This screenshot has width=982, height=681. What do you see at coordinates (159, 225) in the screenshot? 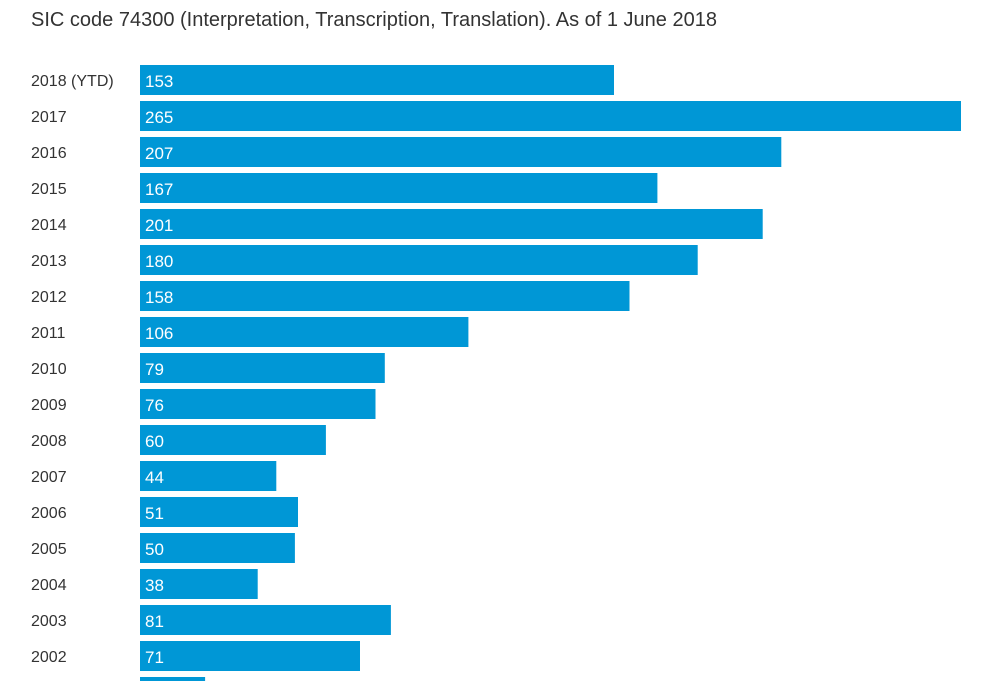
I see `bar-value-label: 201` at bounding box center [159, 225].